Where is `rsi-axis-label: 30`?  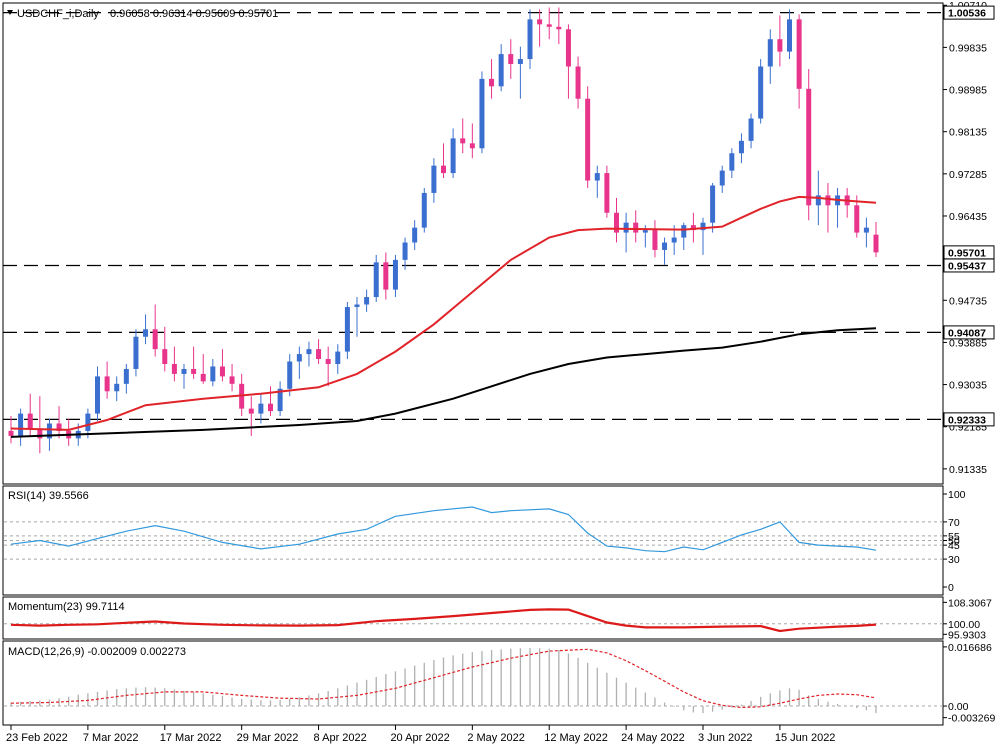 rsi-axis-label: 30 is located at coordinates (954, 560).